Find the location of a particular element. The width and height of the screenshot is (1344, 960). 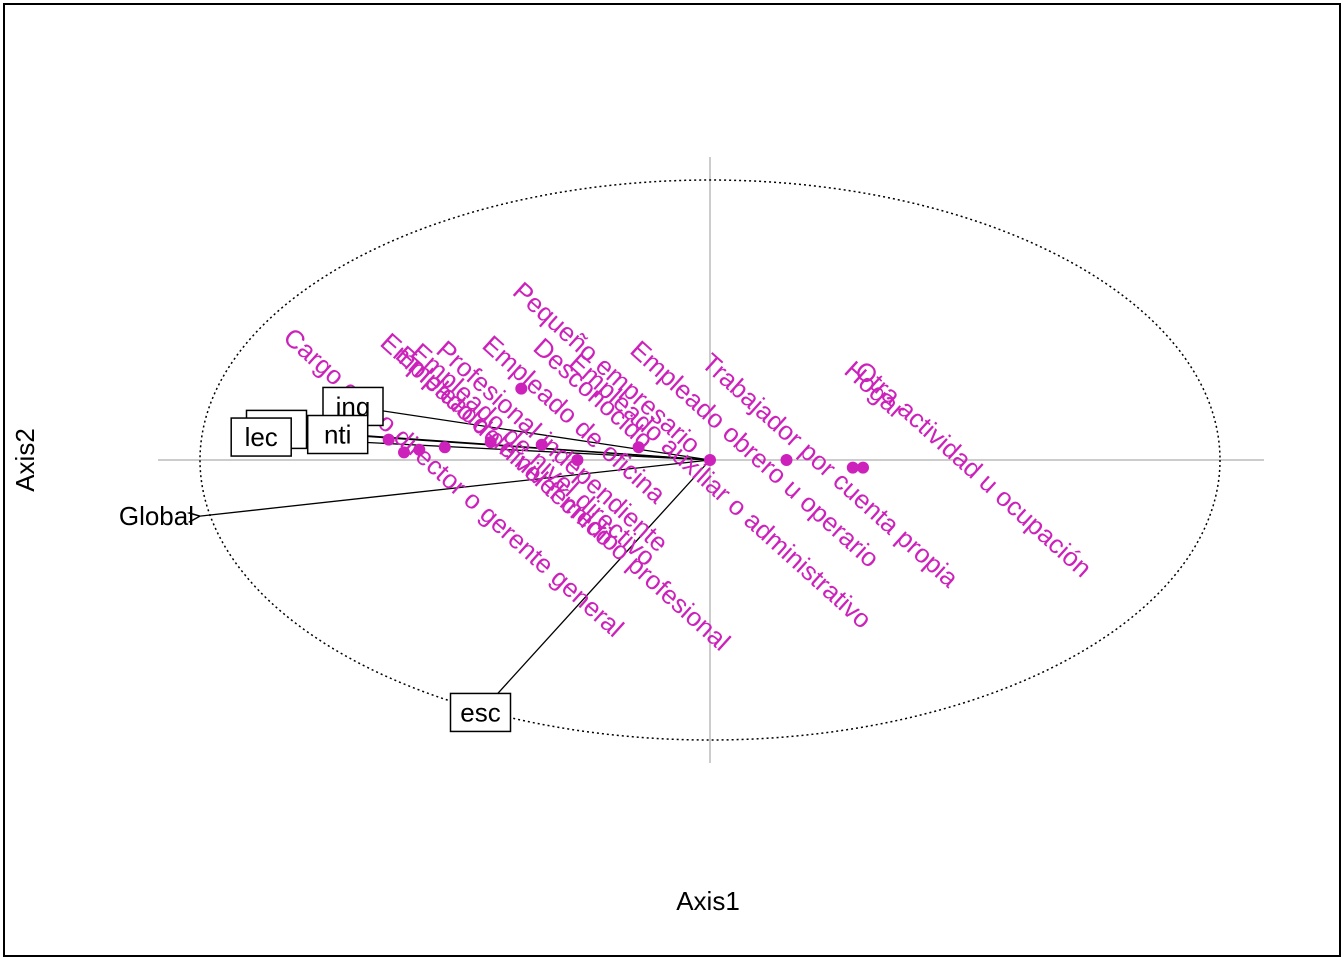

score-label-layer: ingnticiulecescGlobal is located at coordinates (315, 559).